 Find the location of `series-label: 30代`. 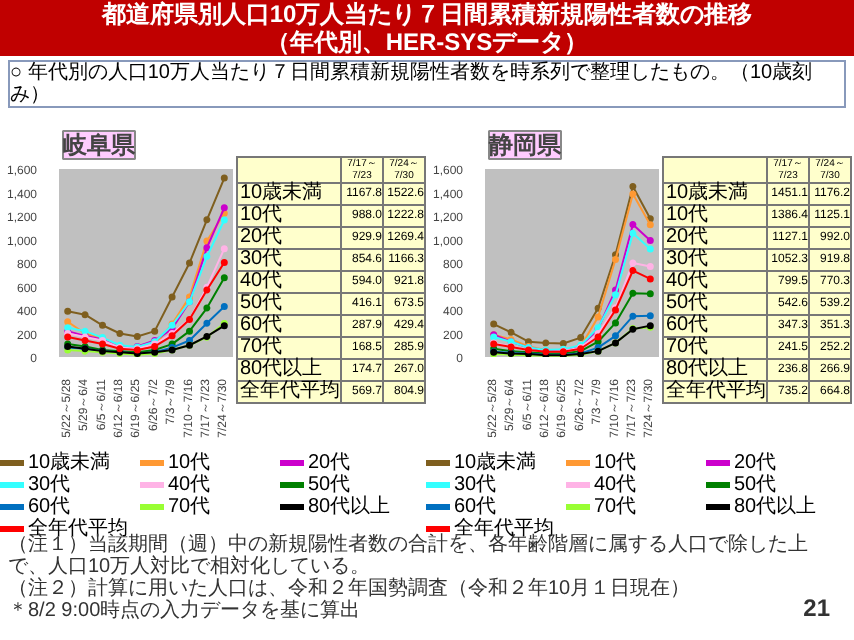

series-label: 30代 is located at coordinates (715, 259).